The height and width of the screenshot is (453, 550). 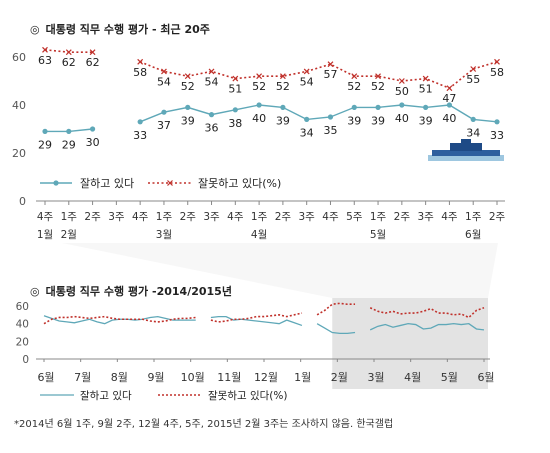 I want to click on legend-label-approve: 잘하고 있다, so click(x=107, y=183).